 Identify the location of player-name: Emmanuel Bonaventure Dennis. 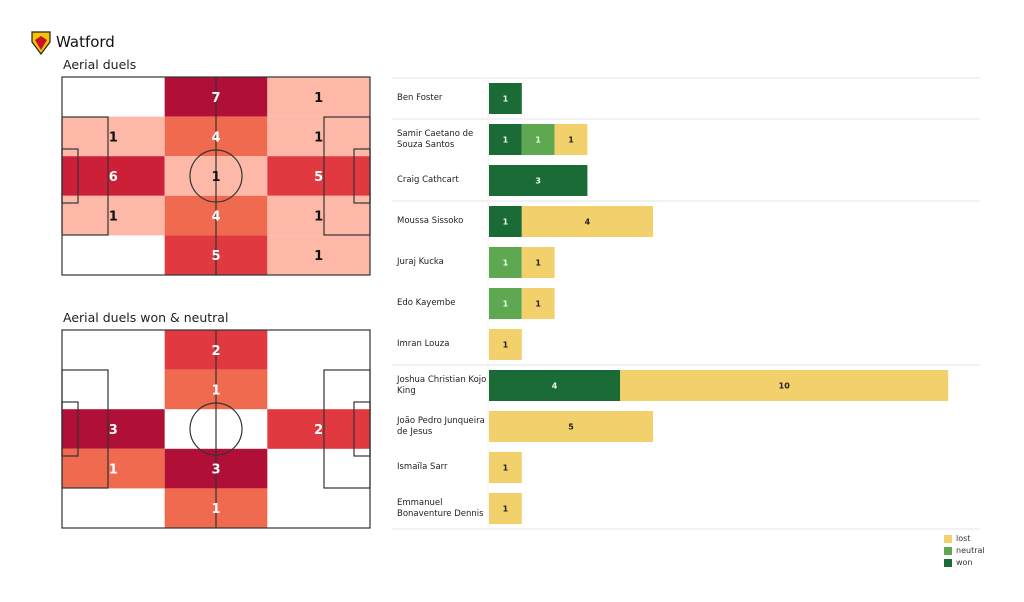
(440, 508).